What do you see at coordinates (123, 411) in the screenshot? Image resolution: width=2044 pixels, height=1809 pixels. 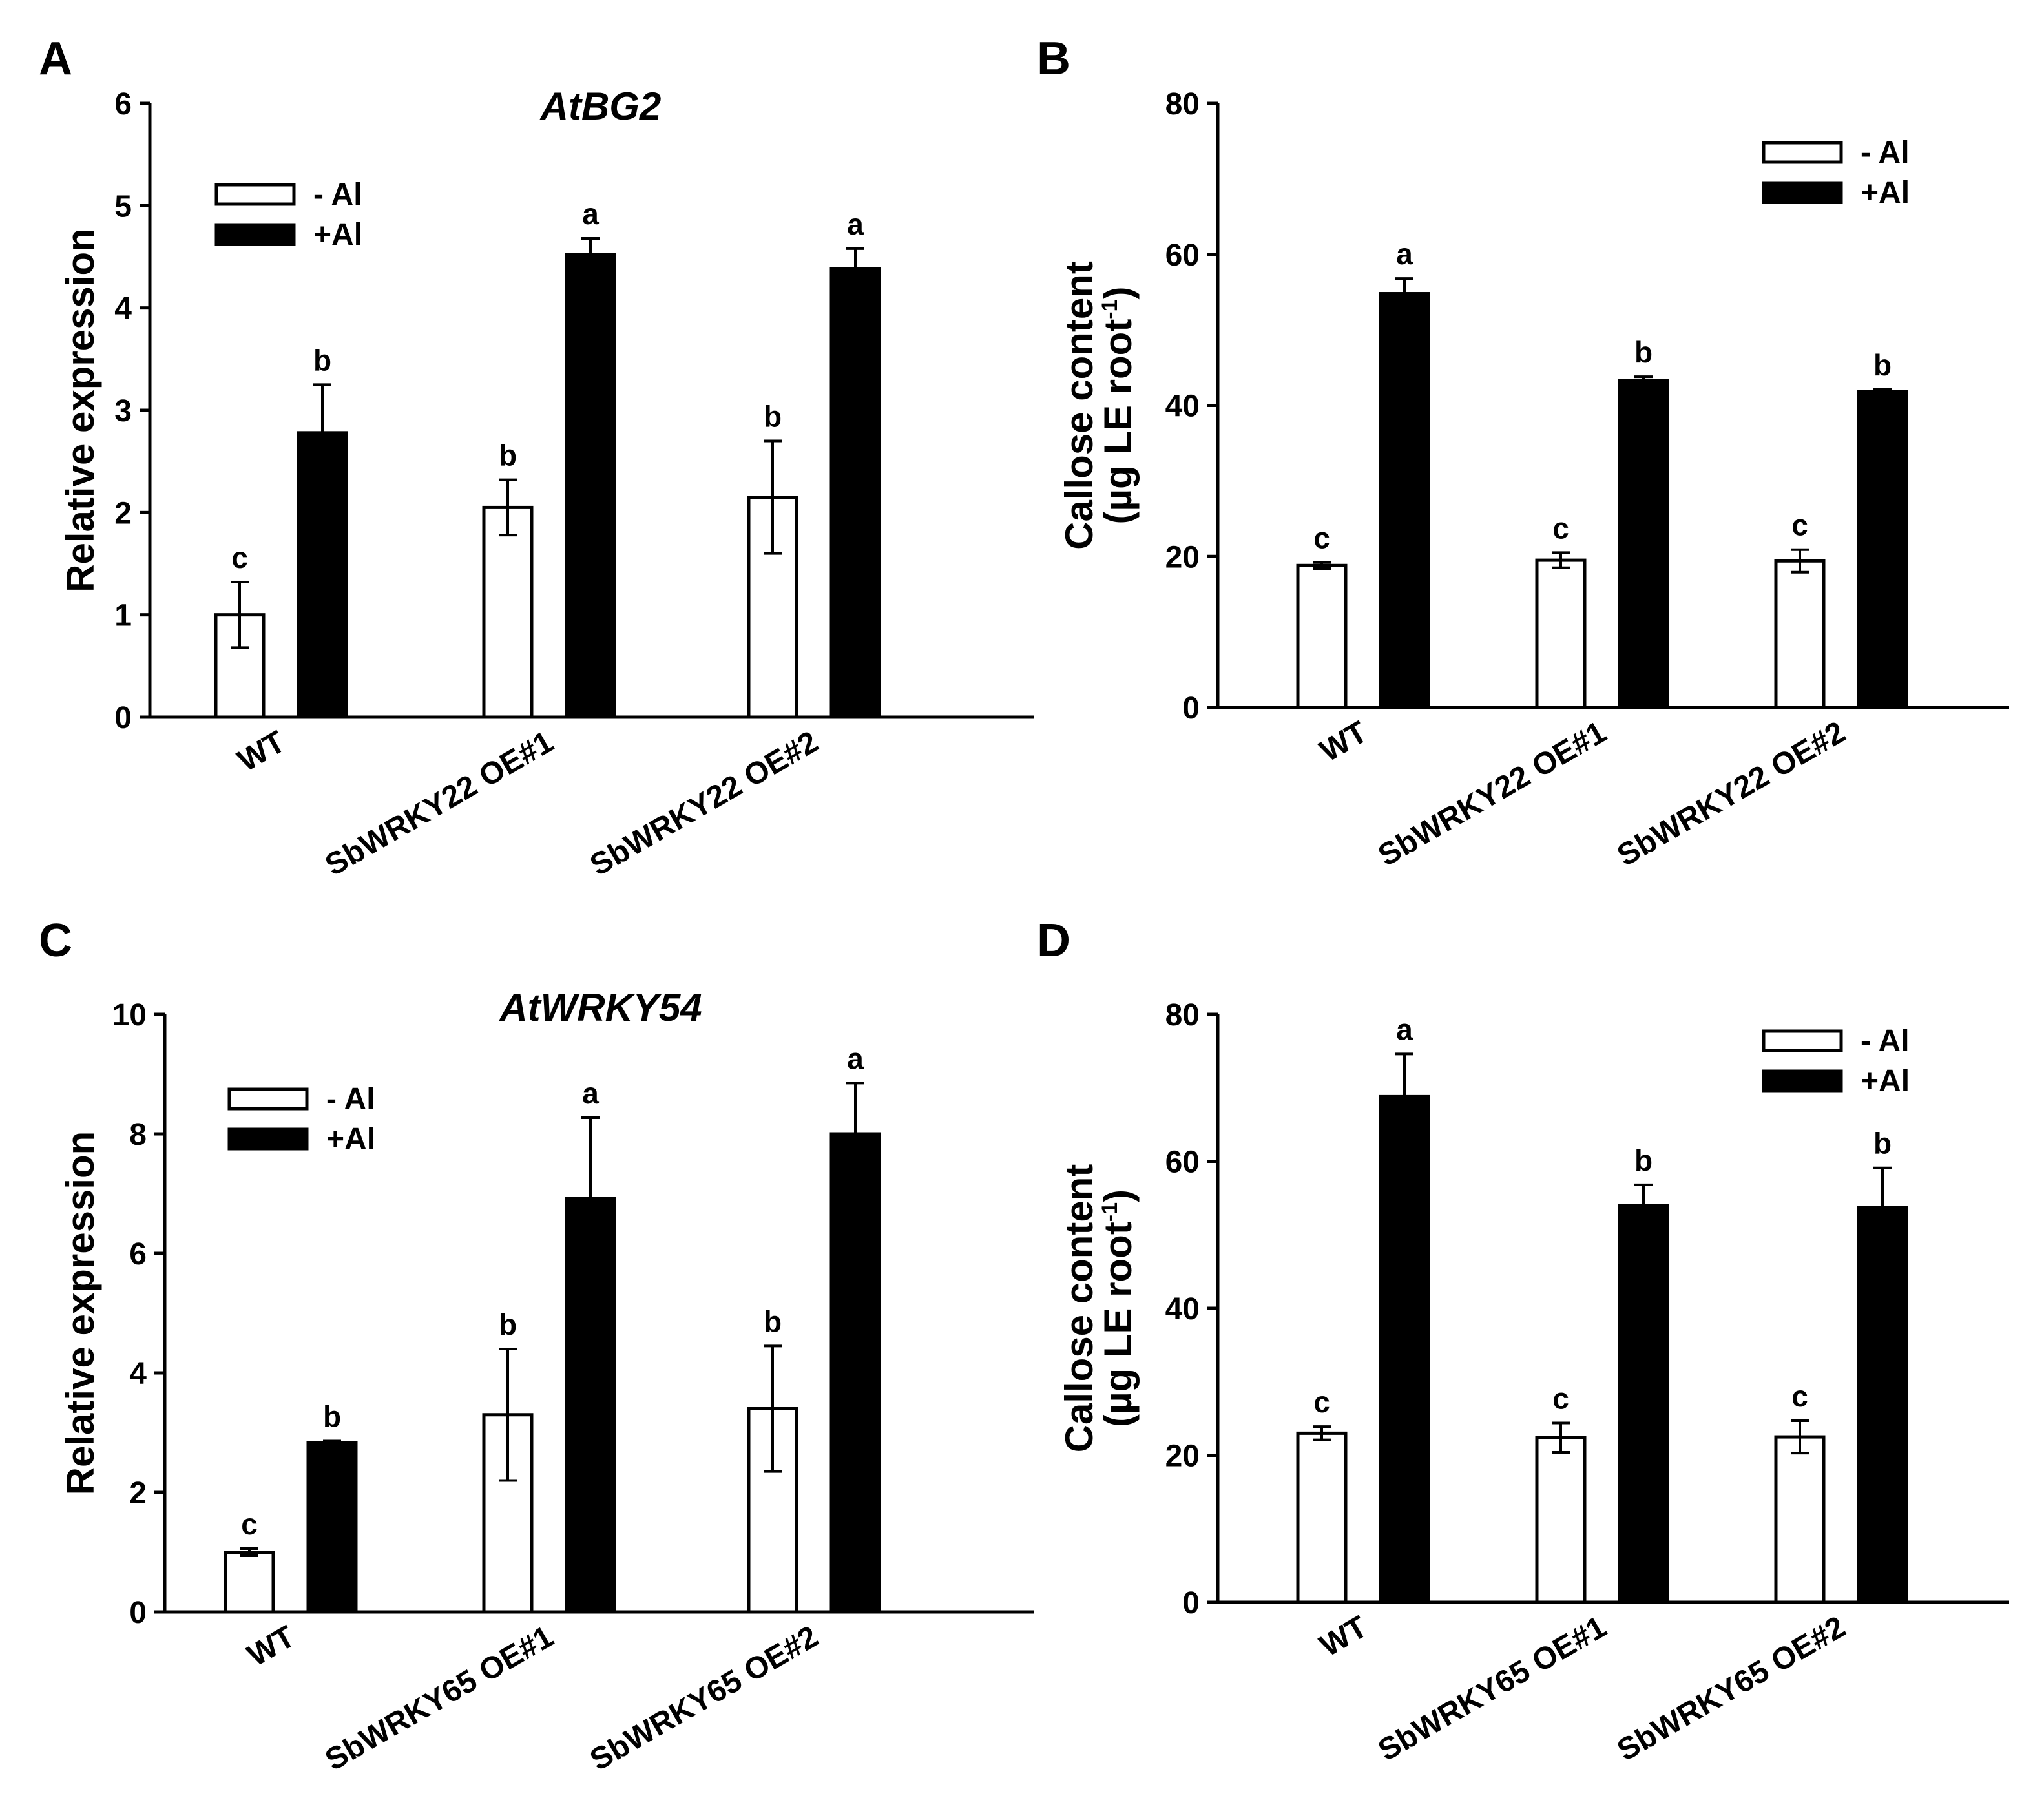 I see `y-tick-label: 3` at bounding box center [123, 411].